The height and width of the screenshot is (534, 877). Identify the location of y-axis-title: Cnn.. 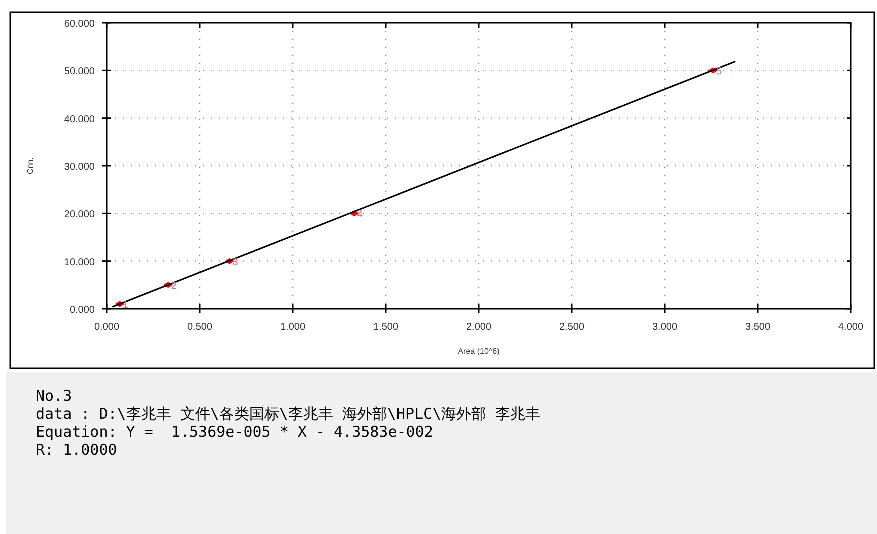
(30, 166).